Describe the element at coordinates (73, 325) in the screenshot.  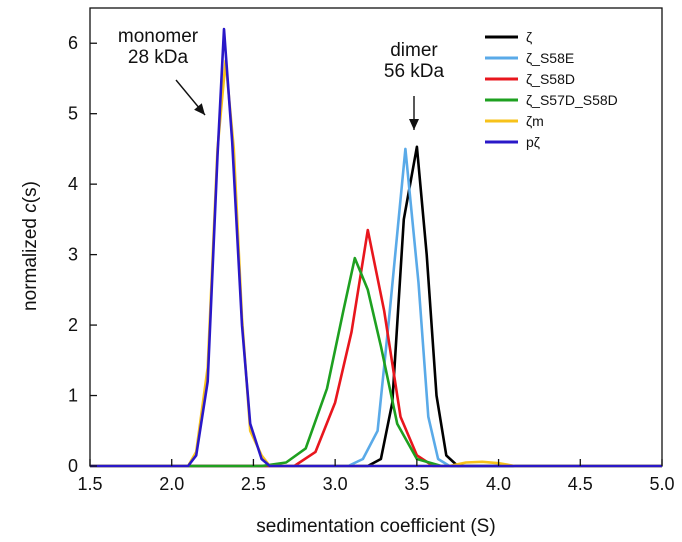
I see `y-tick-label: 2` at that location.